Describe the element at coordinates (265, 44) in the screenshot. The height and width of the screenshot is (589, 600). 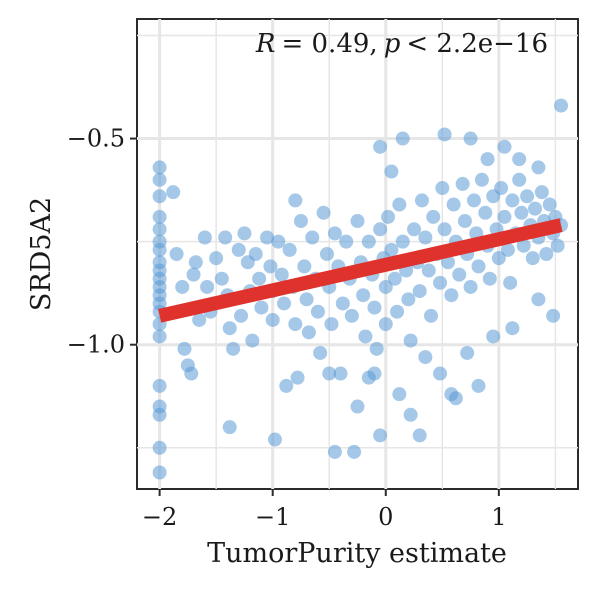
I see `r-label: R` at that location.